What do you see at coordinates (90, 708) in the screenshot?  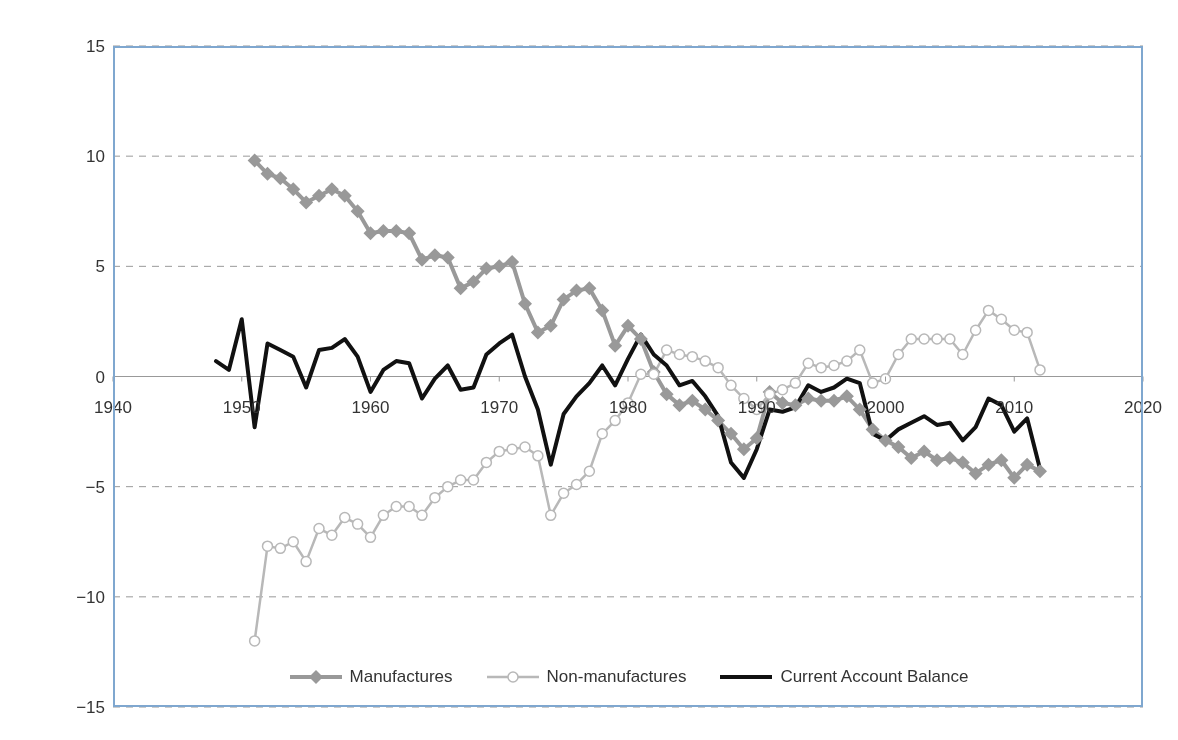 I see `y-tick-label: −15` at bounding box center [90, 708].